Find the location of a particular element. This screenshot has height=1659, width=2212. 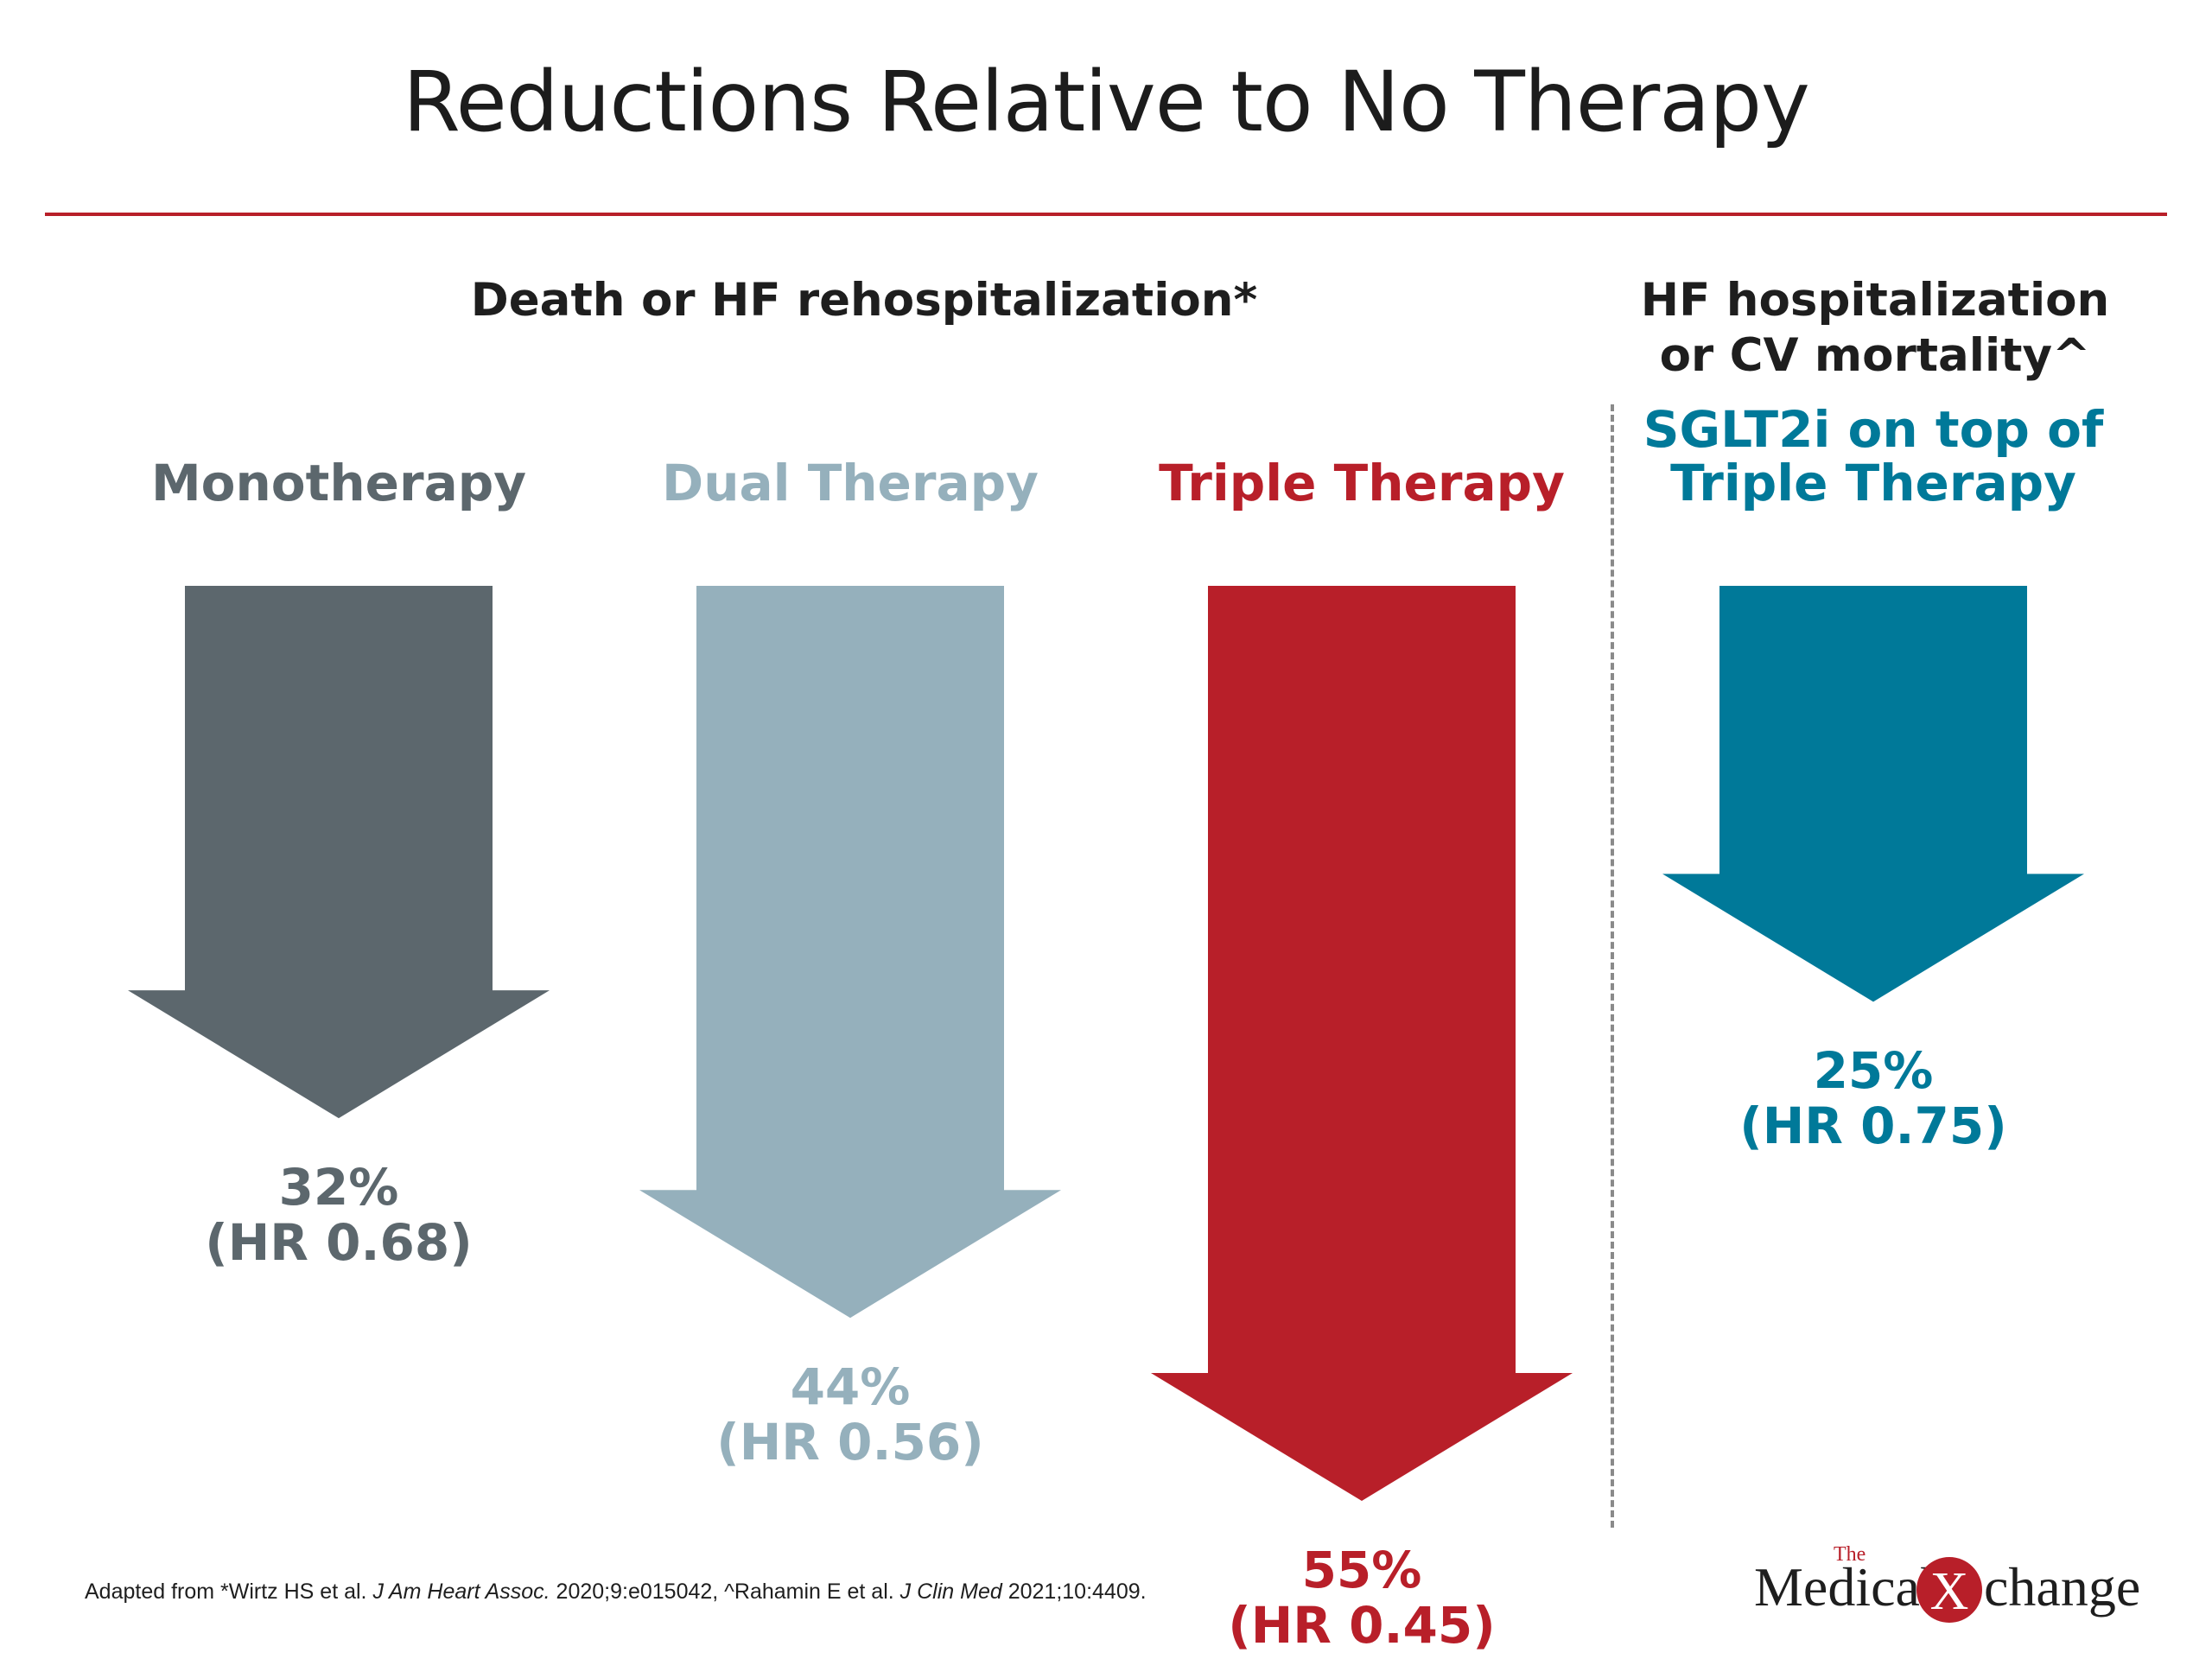

footnote-text-3: 2021;10:4409. is located at coordinates (1074, 1592).